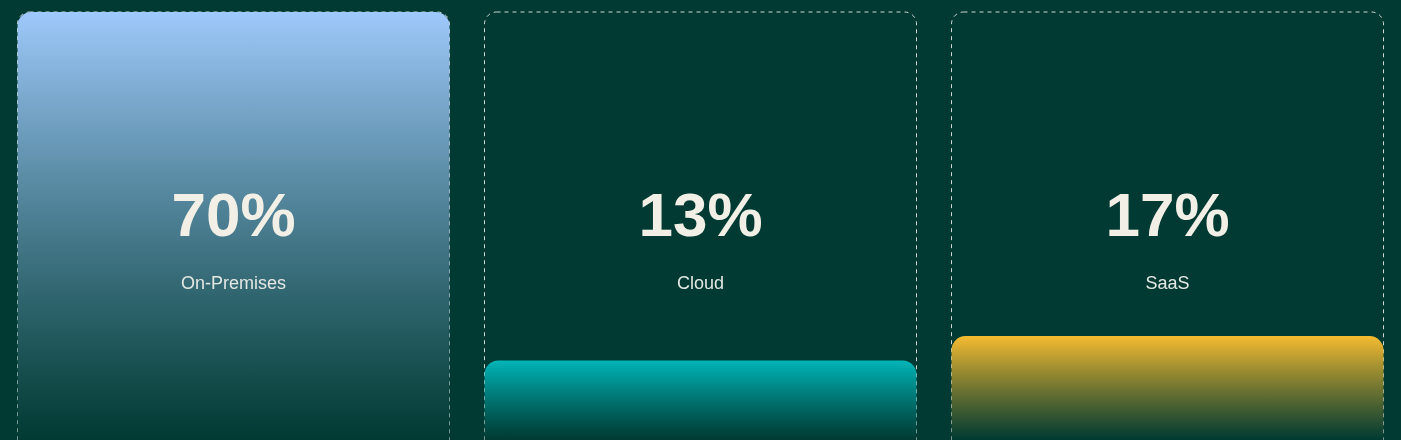  I want to click on x-tick-label: On-Premises, so click(233, 283).